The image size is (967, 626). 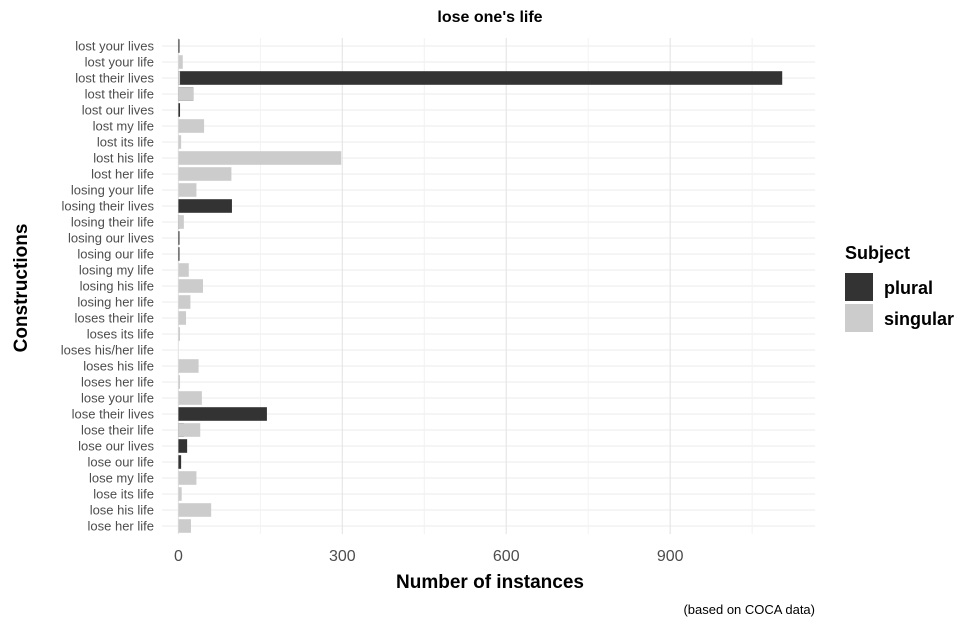 I want to click on legend: Subject plural singular, so click(x=899, y=287).